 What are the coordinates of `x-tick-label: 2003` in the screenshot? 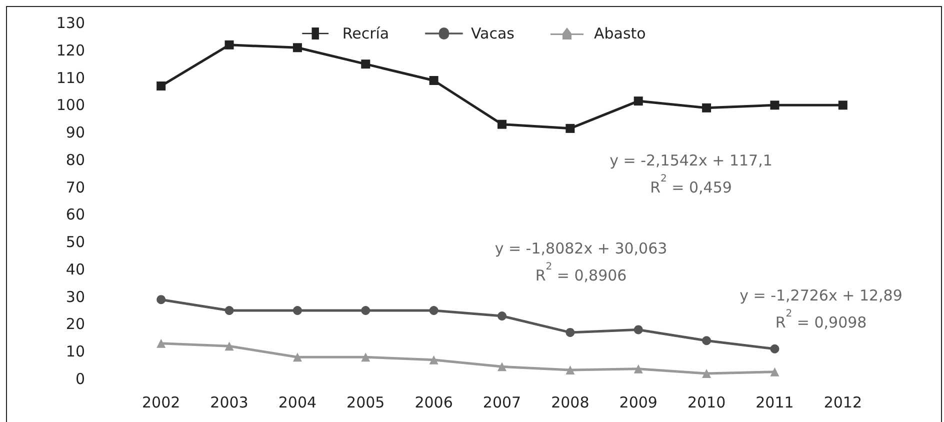 It's located at (229, 403).